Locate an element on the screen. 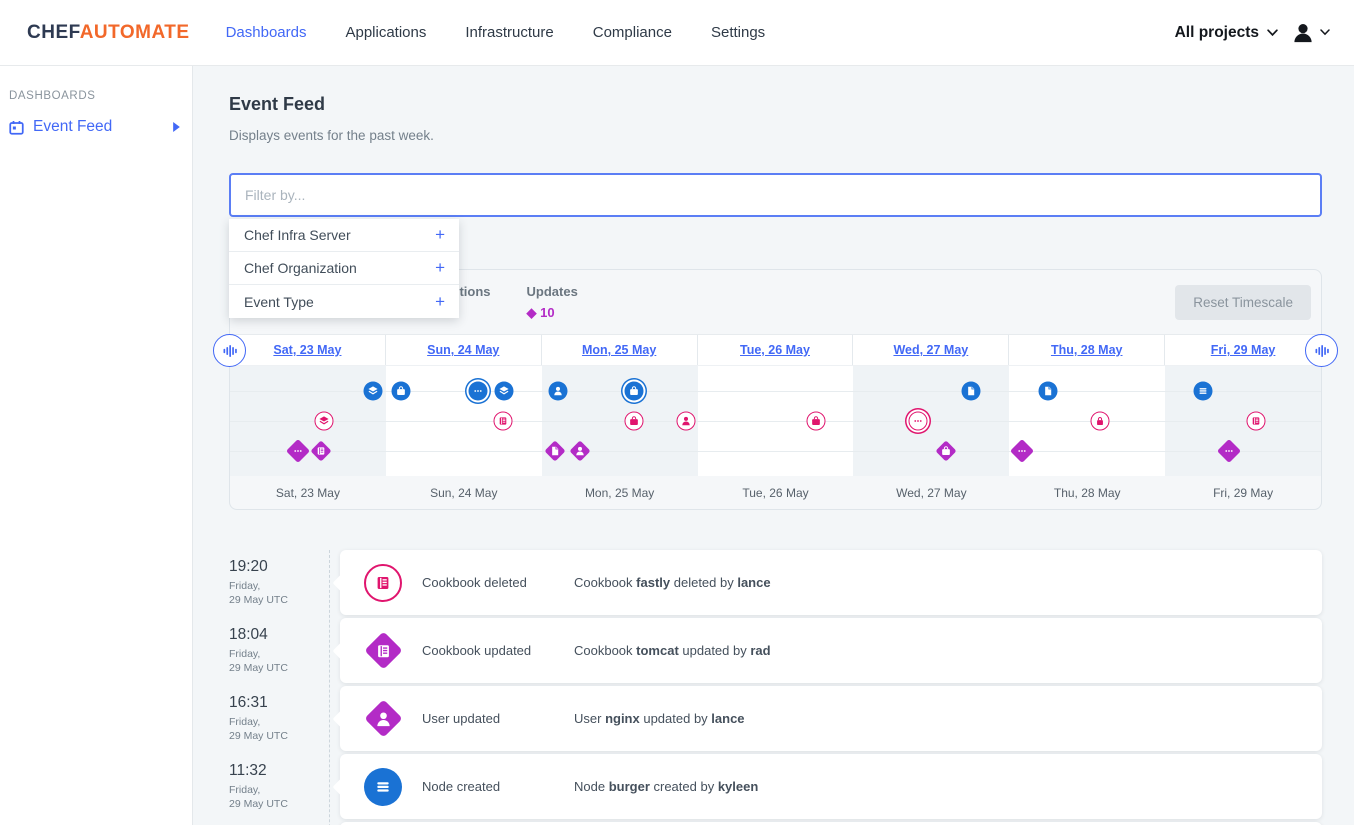 This screenshot has width=1354, height=825. chevron-down-icon is located at coordinates (1272, 32).